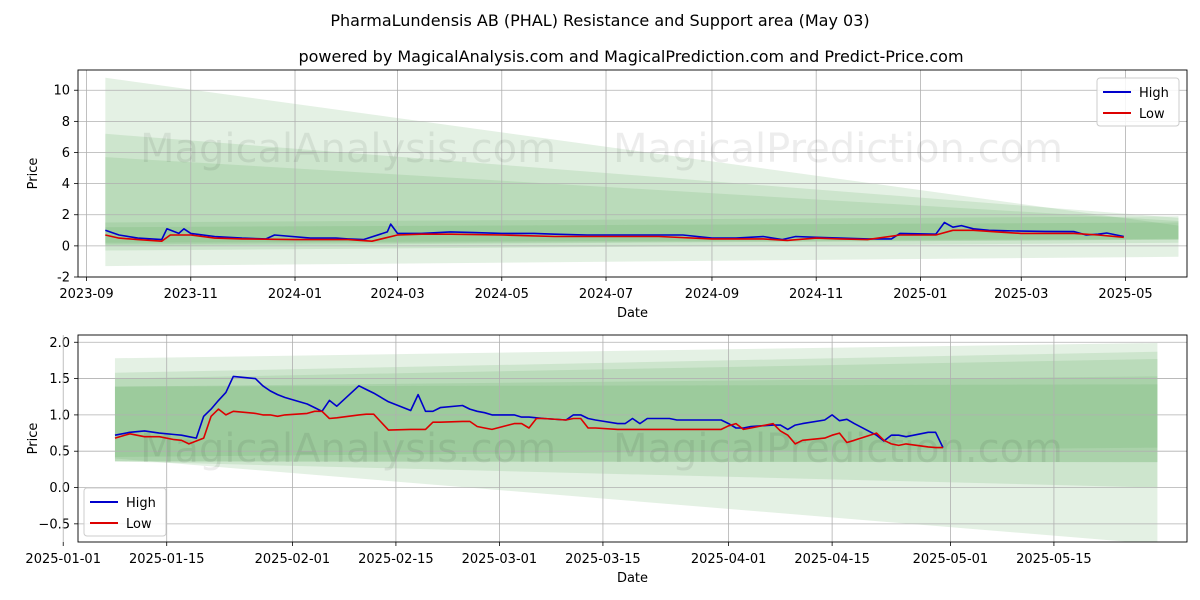 The width and height of the screenshot is (1200, 600). What do you see at coordinates (59, 343) in the screenshot?
I see `y-tick-label: 2.0` at bounding box center [59, 343].